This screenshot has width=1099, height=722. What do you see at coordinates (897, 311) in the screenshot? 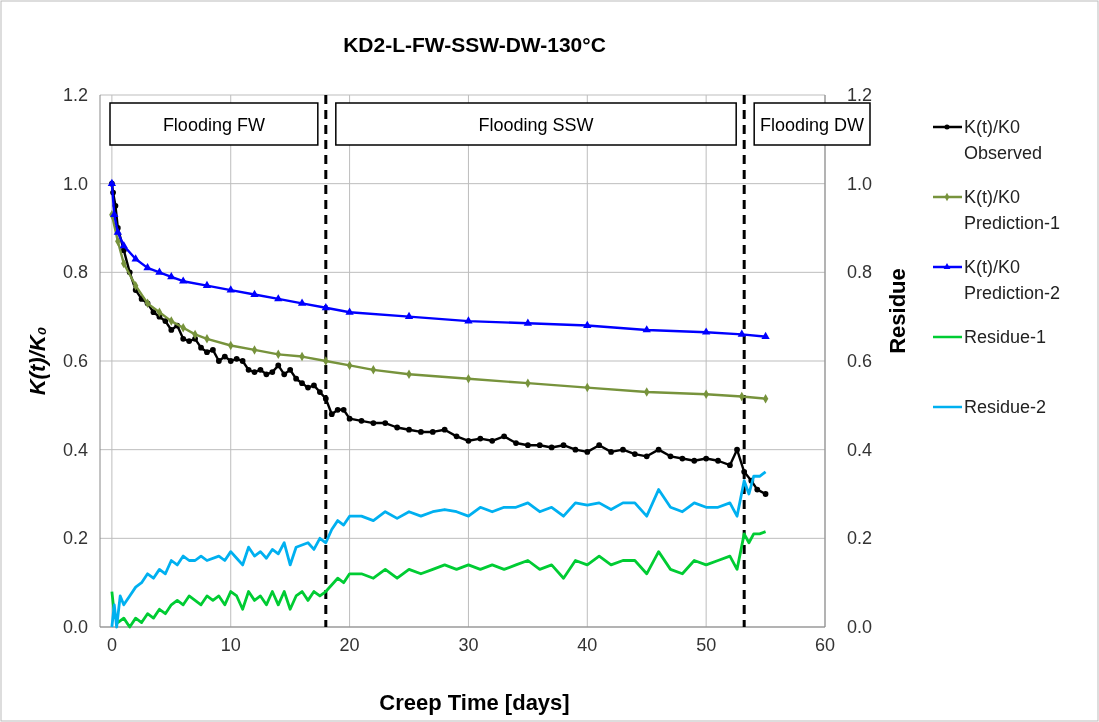
I see `y2-axis-title: Residue` at bounding box center [897, 311].